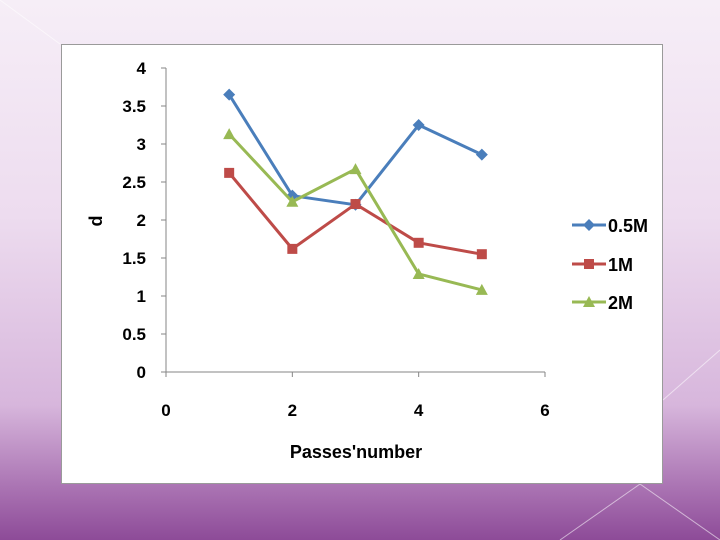 This screenshot has width=720, height=540. I want to click on y-tick-label: 3.5, so click(134, 106).